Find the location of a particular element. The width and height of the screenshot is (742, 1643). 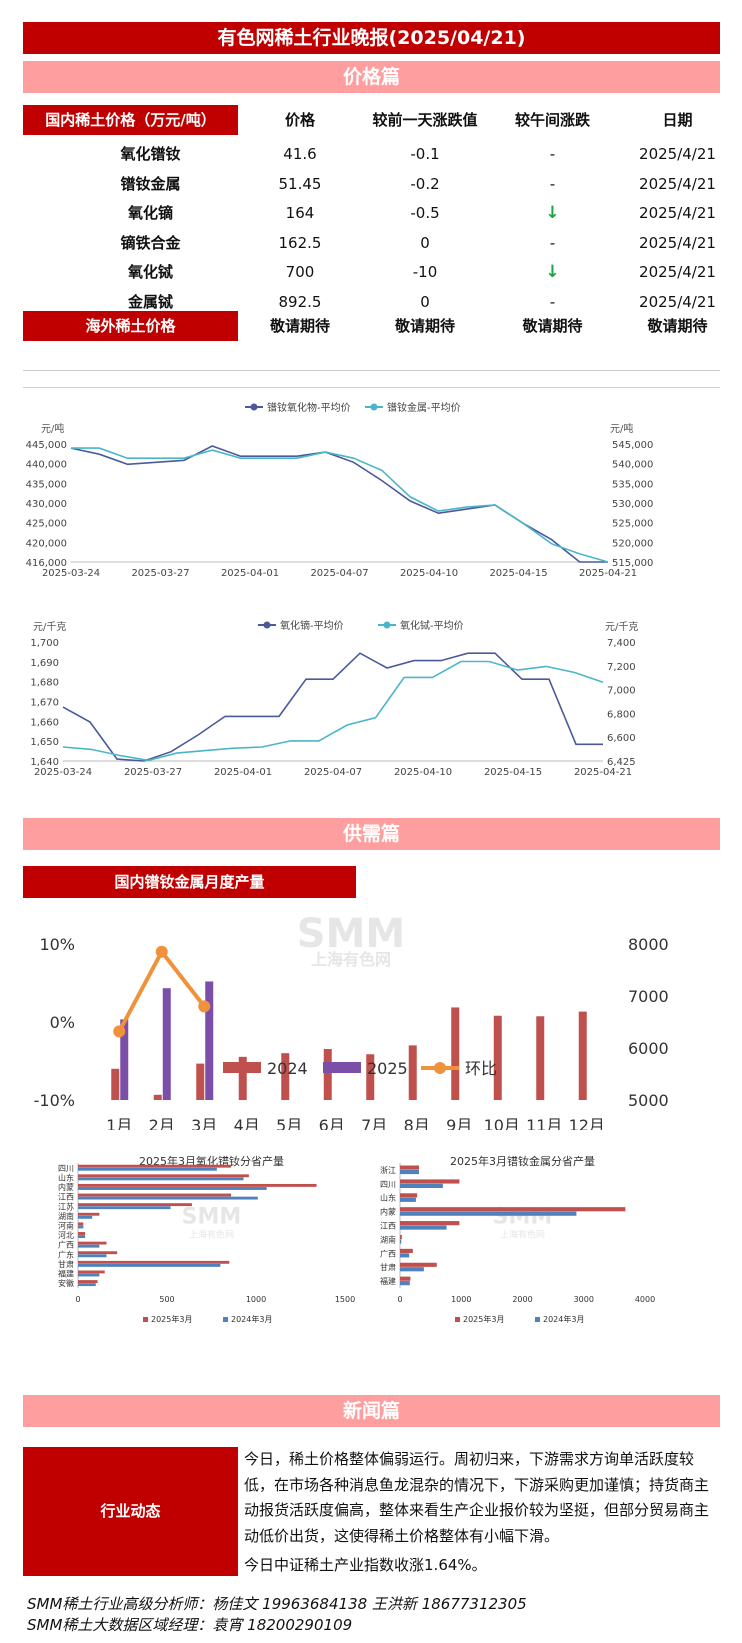

product-price: 51.45 is located at coordinates (300, 183).